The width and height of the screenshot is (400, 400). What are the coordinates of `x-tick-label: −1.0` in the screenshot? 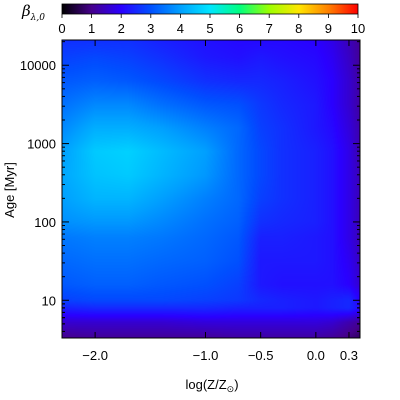 It's located at (206, 355).